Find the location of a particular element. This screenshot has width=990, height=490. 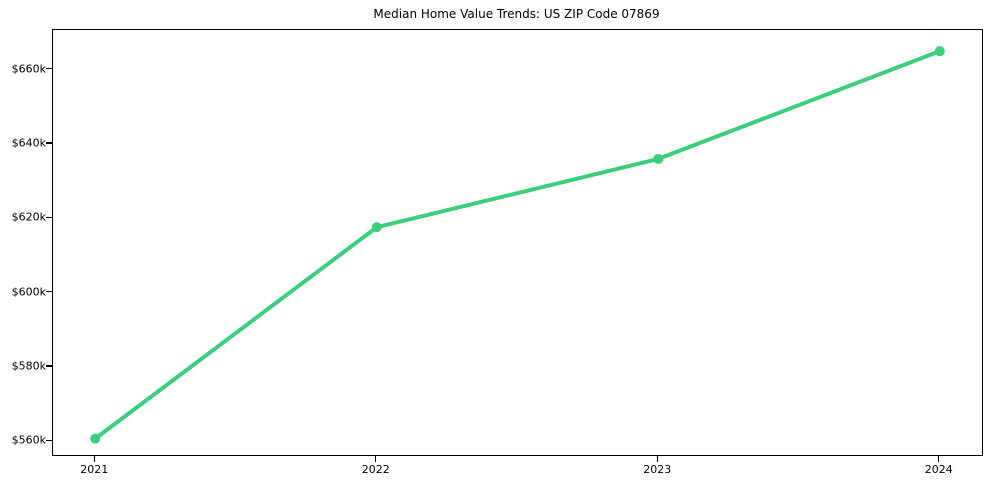

data-point-2022 is located at coordinates (376, 227).